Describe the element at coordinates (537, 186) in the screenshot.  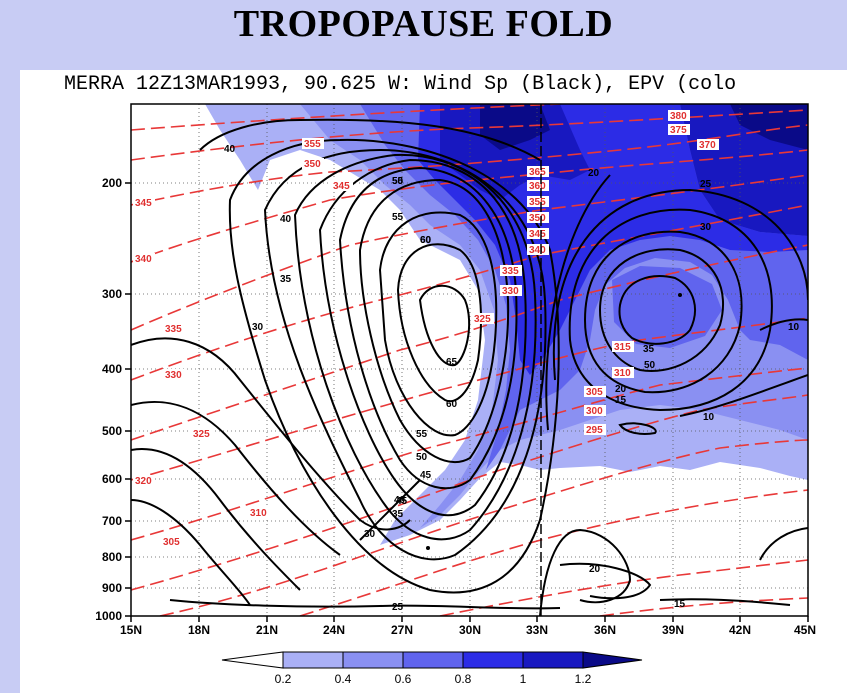
I see `epv-label-text: 360` at that location.